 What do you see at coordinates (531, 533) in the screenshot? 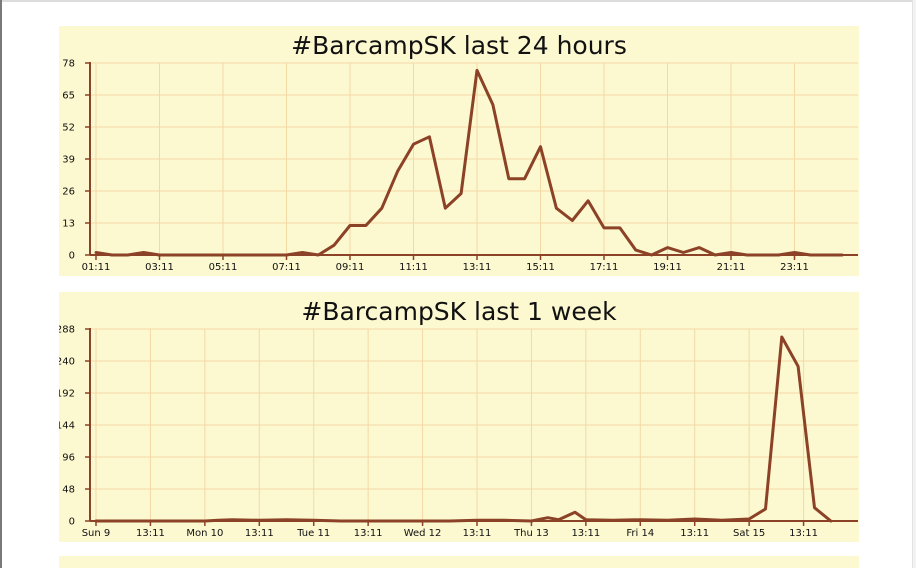
I see `x-tick-label: Thu 13` at bounding box center [531, 533].